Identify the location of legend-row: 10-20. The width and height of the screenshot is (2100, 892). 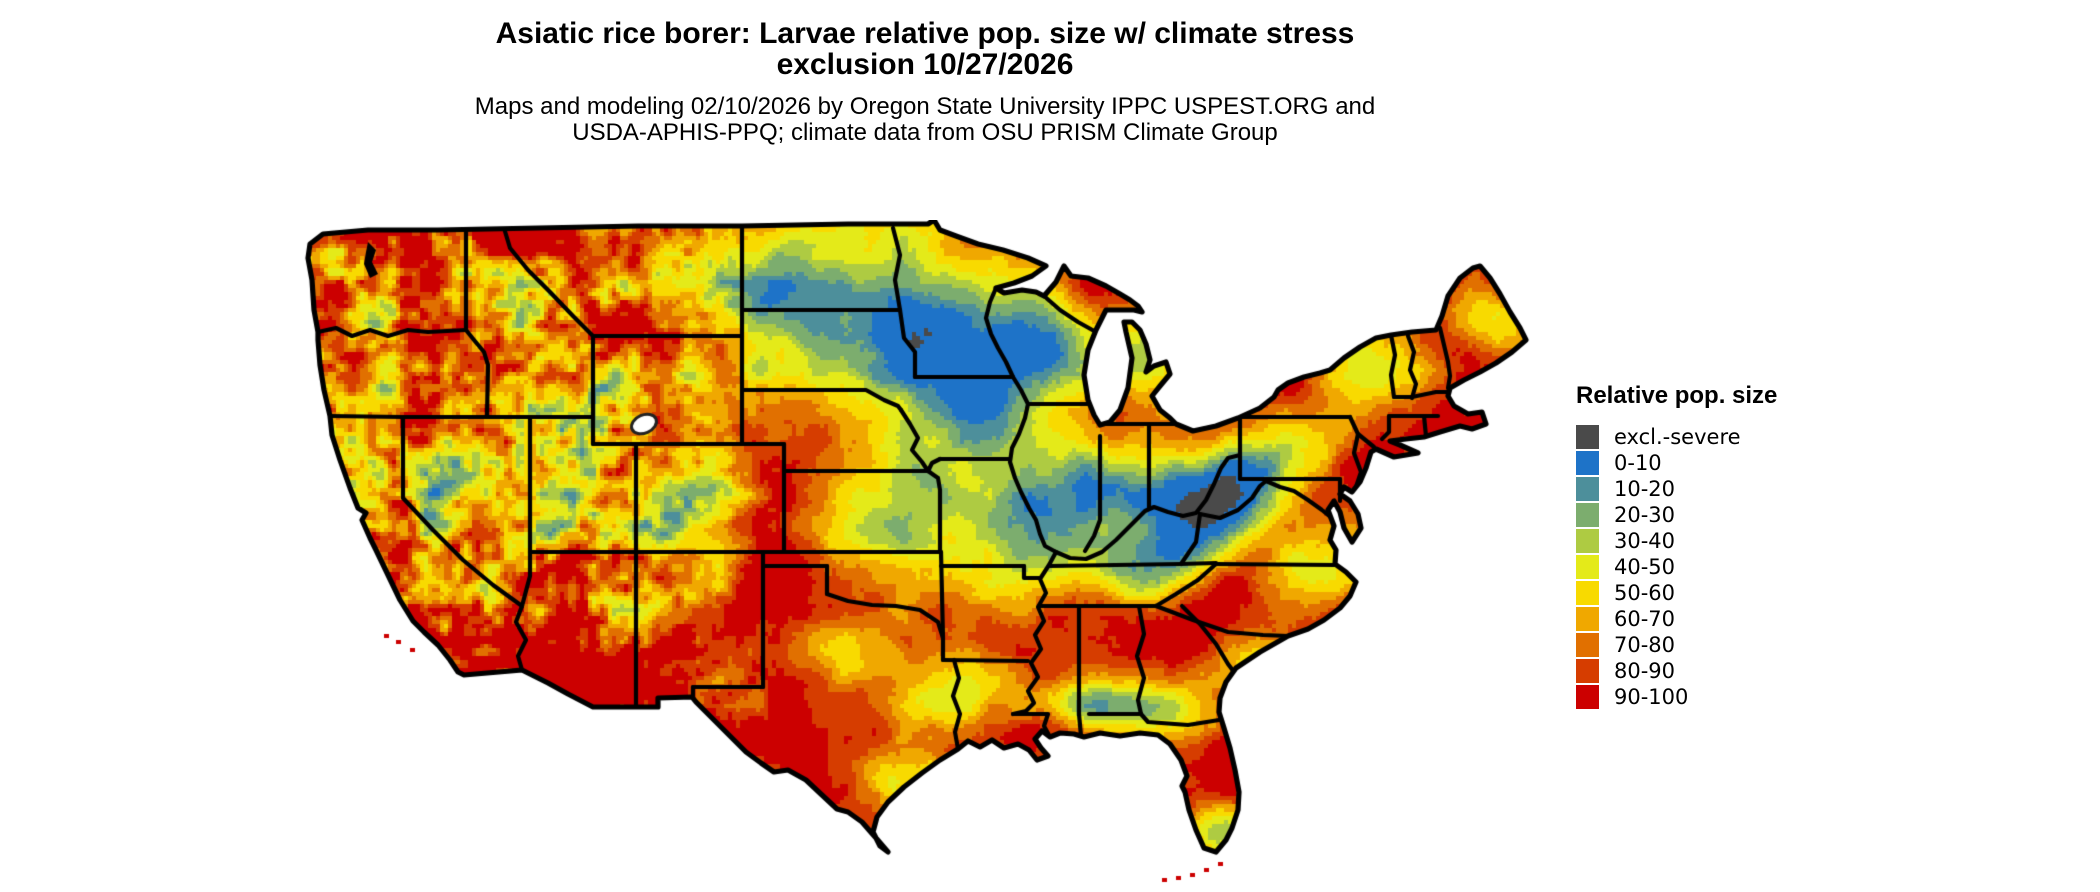
(1726, 489).